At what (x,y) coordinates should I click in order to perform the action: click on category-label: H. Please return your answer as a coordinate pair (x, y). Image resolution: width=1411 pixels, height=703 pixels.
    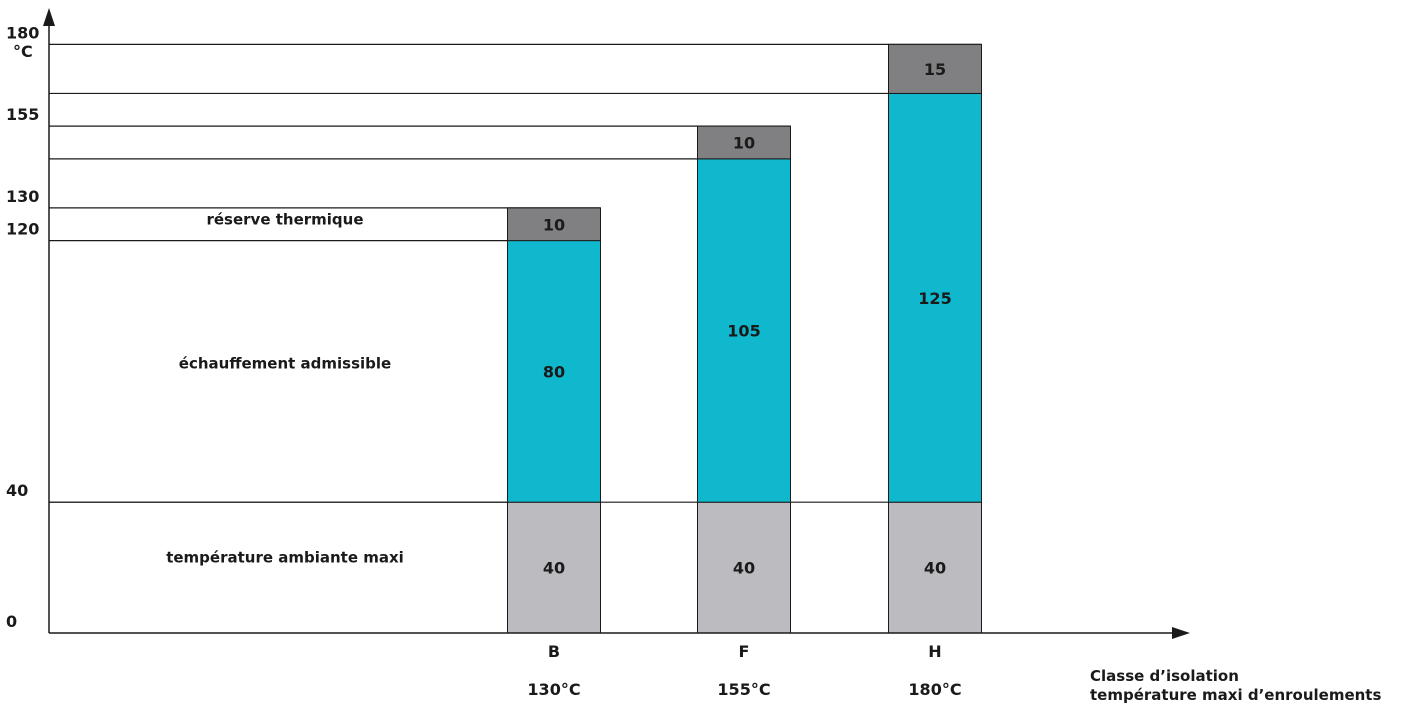
    Looking at the image, I should click on (934, 651).